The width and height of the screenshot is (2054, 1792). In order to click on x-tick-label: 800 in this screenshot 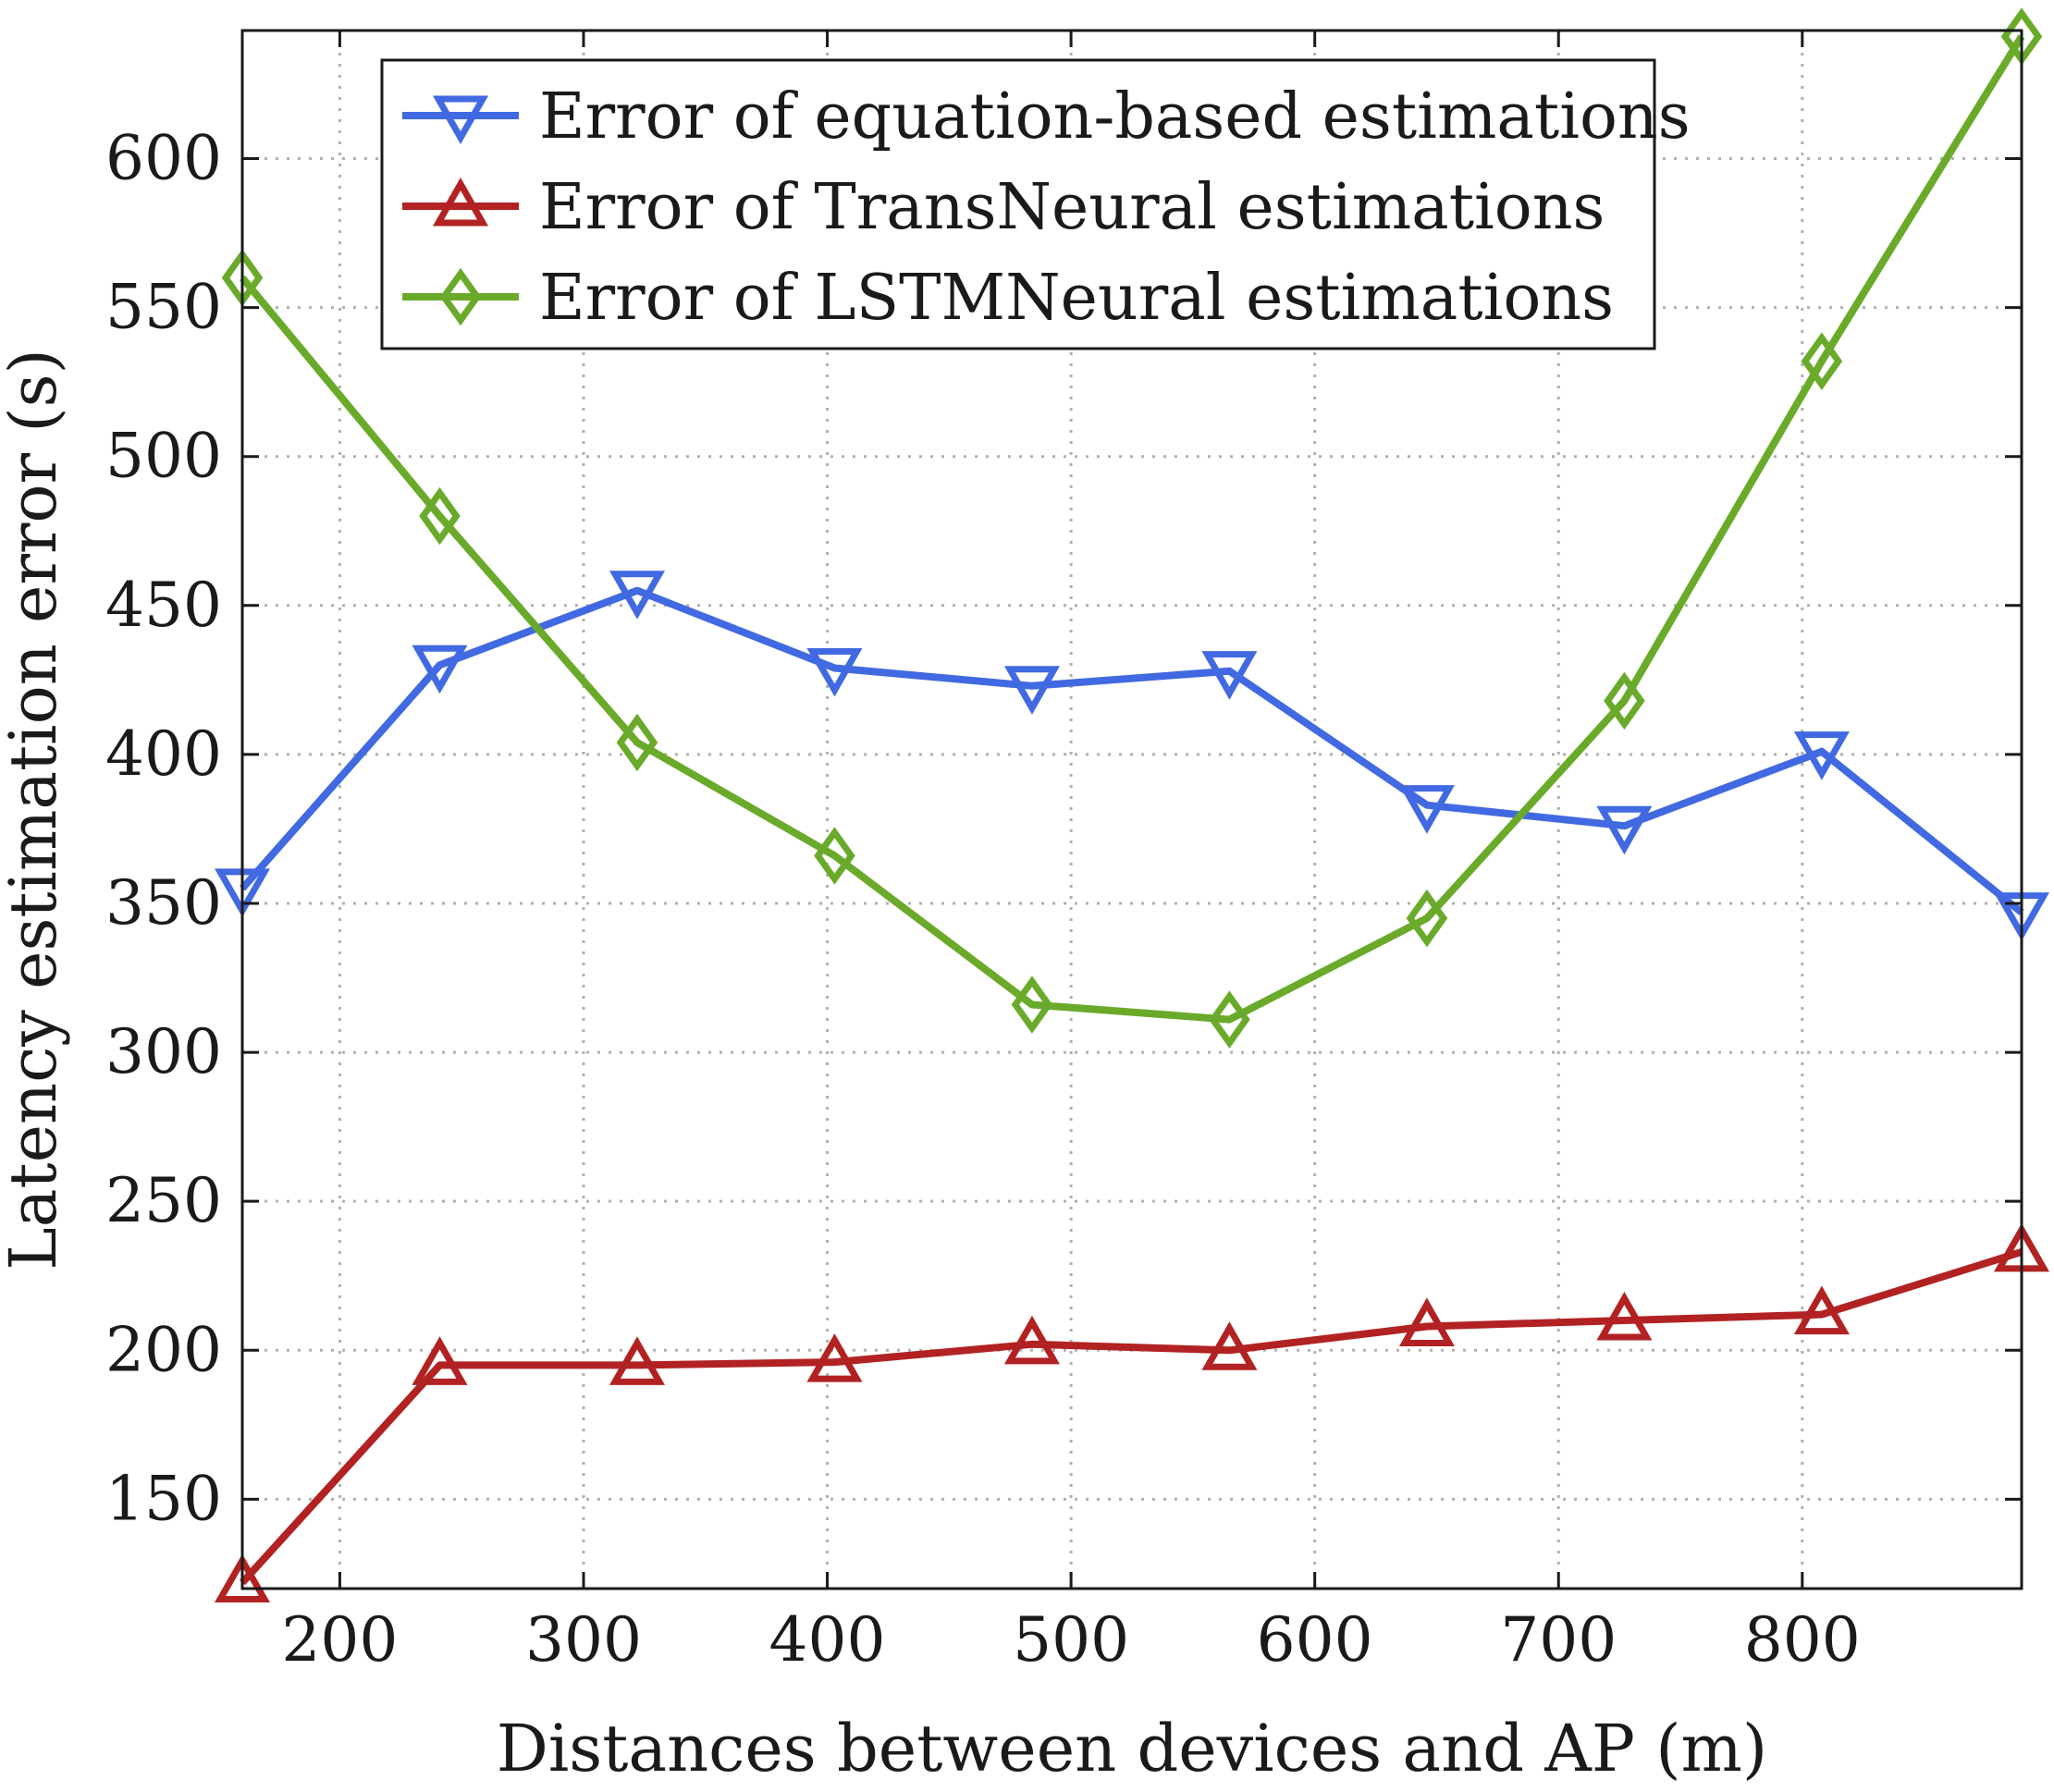, I will do `click(1802, 1639)`.